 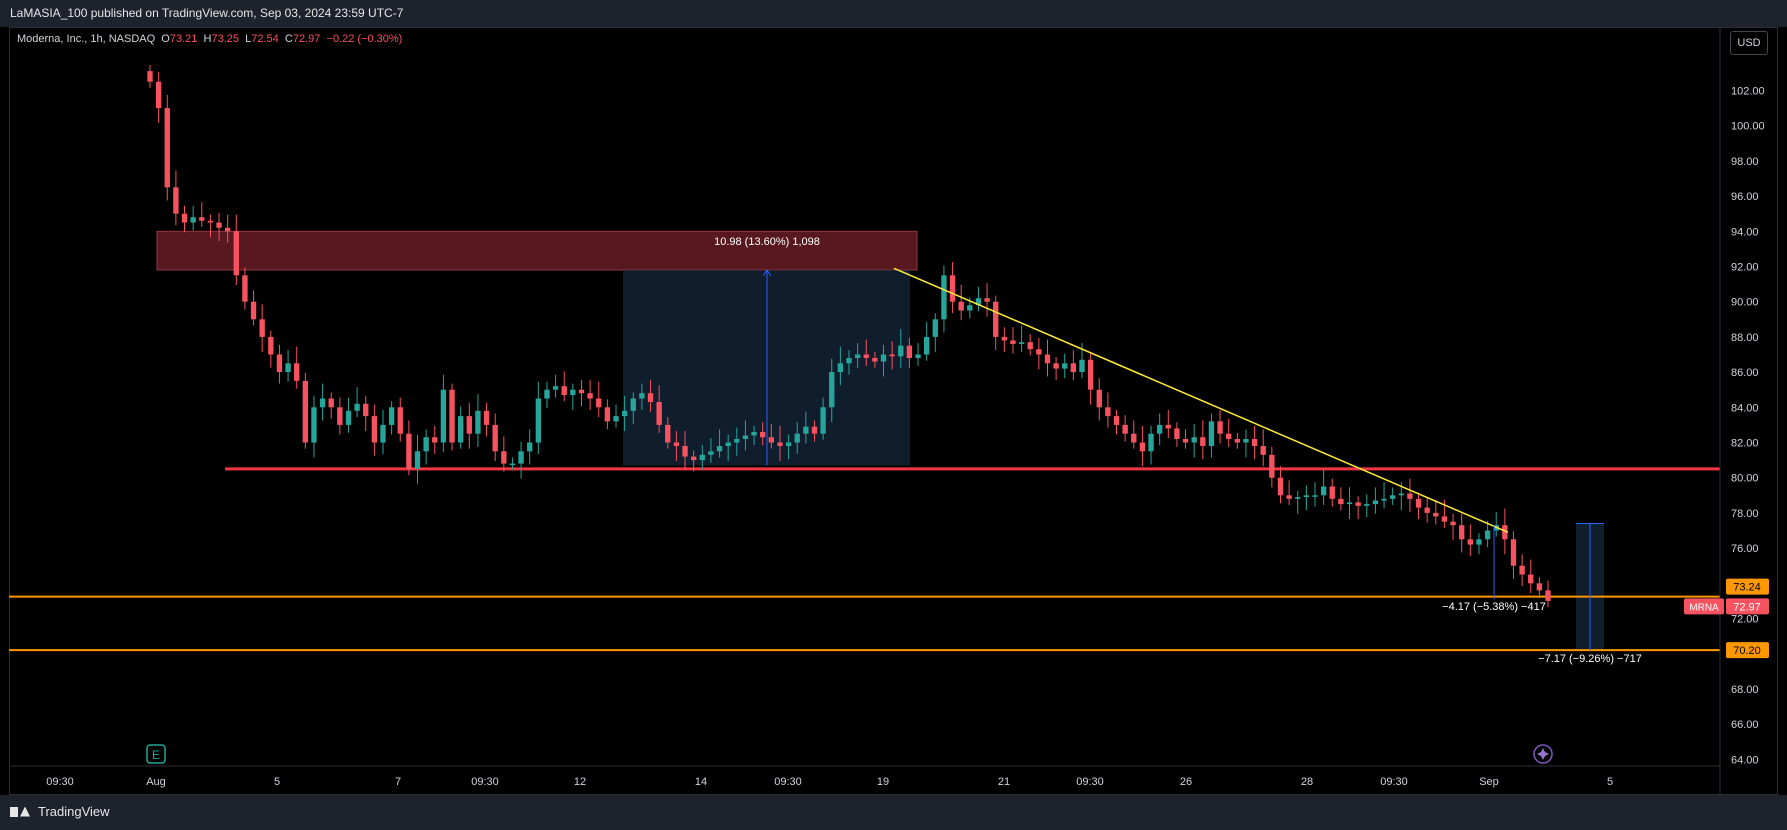 I want to click on downtrend-line, so click(x=1201, y=400).